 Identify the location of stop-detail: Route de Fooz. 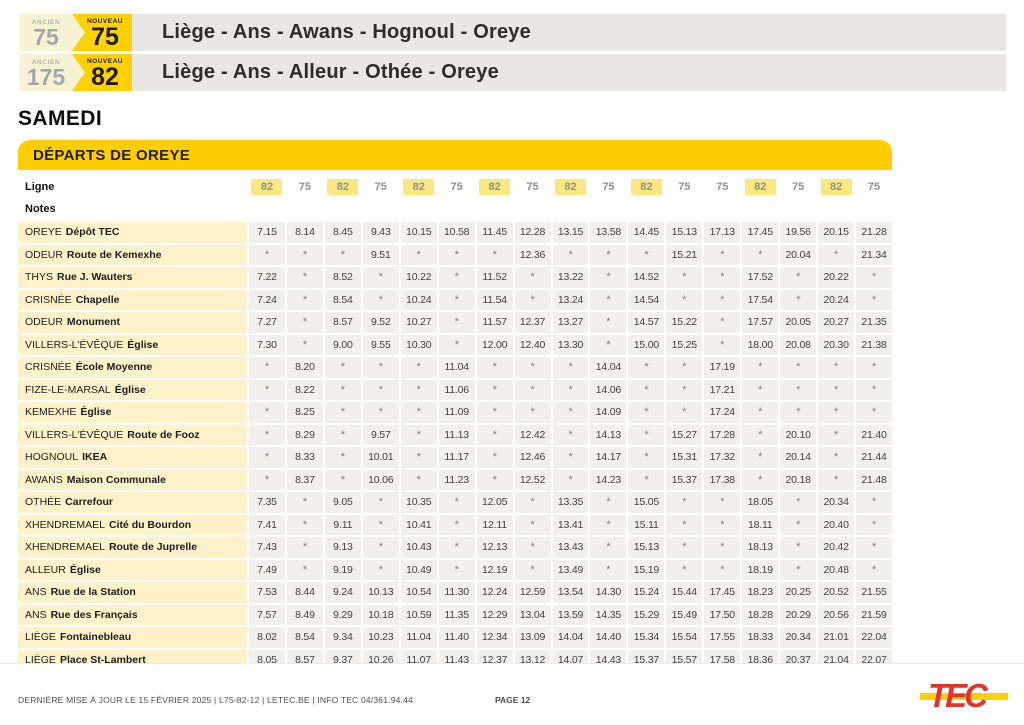
(163, 434).